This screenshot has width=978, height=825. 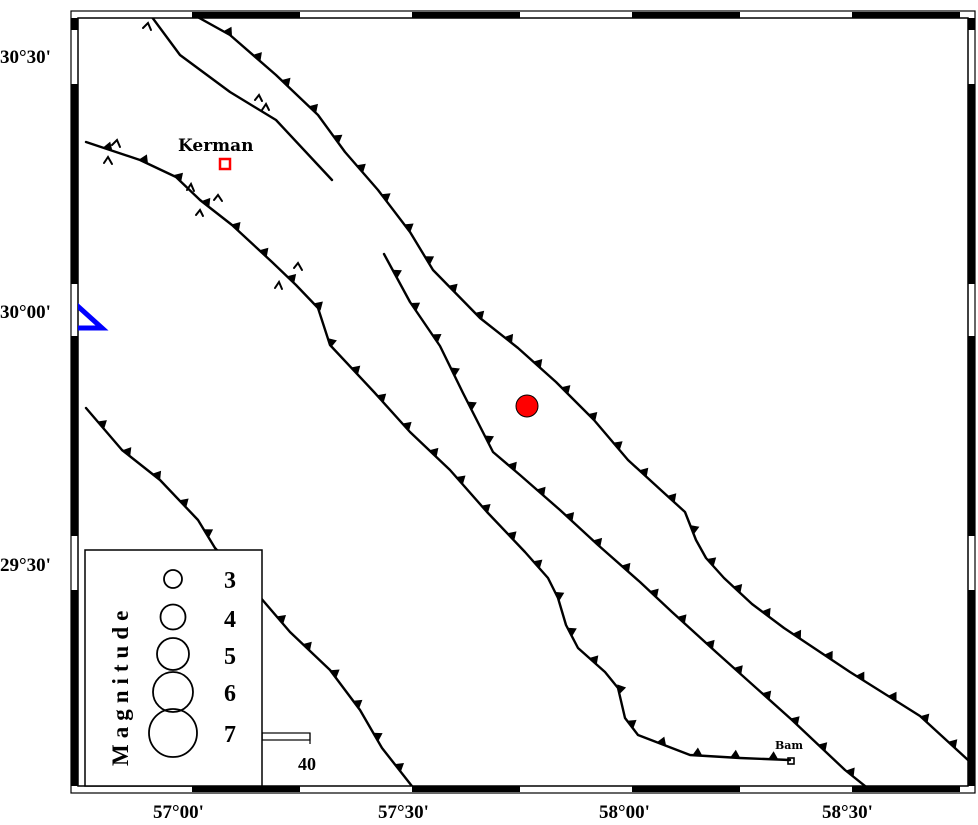 What do you see at coordinates (230, 735) in the screenshot?
I see `legend-label-7: 7` at bounding box center [230, 735].